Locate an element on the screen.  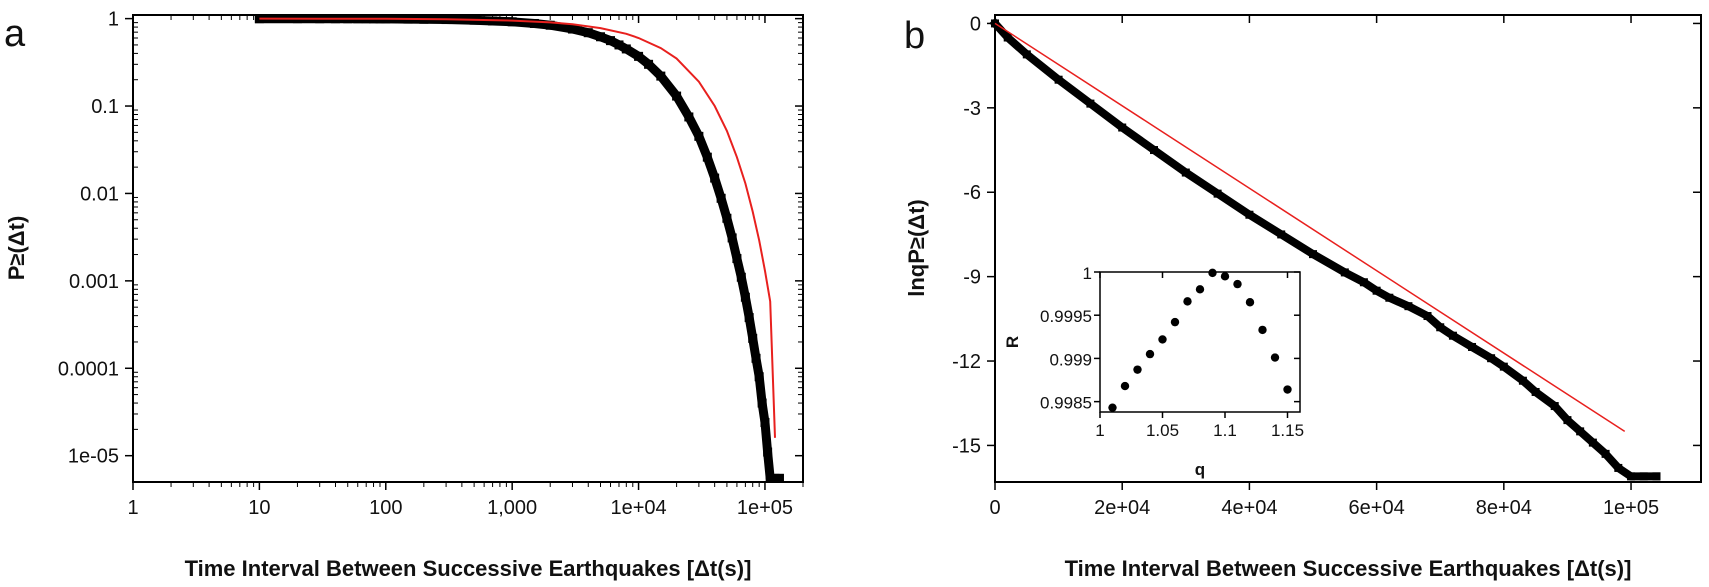
a-x-tick-label: 1e+05 is located at coordinates (765, 508).